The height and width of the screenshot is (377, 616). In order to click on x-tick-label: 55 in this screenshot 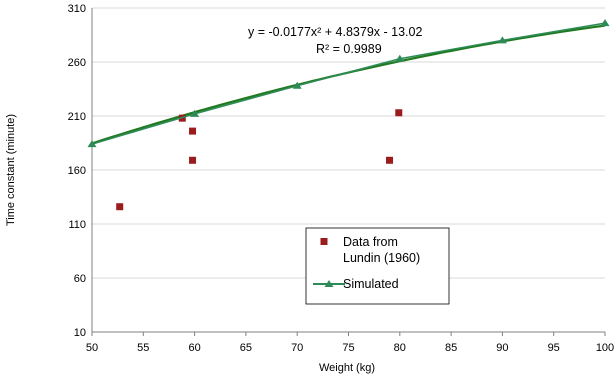, I will do `click(143, 348)`.